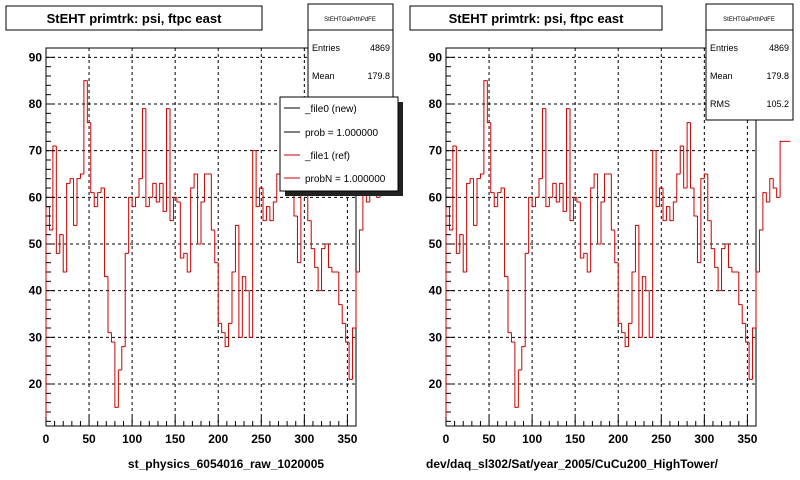  What do you see at coordinates (46, 439) in the screenshot?
I see `x-tick-label: 0` at bounding box center [46, 439].